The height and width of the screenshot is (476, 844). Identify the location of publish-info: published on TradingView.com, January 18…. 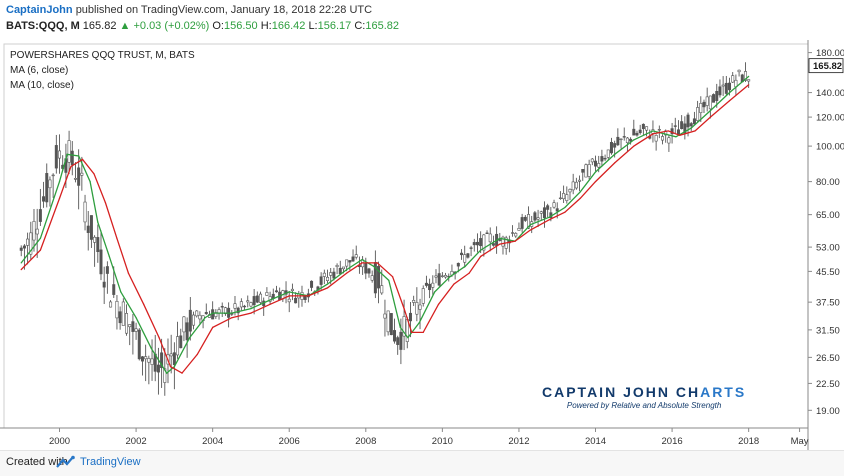
(224, 10).